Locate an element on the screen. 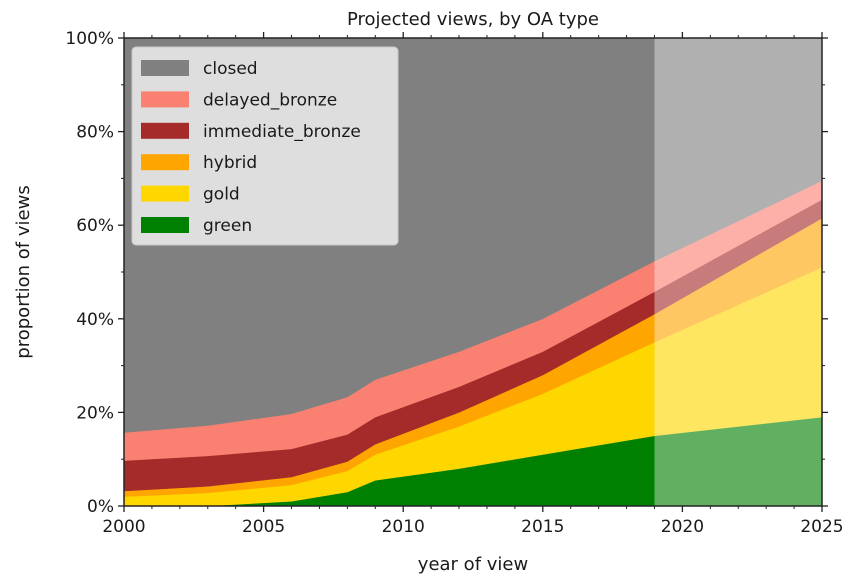  y-tick-label: 40% is located at coordinates (95, 320).